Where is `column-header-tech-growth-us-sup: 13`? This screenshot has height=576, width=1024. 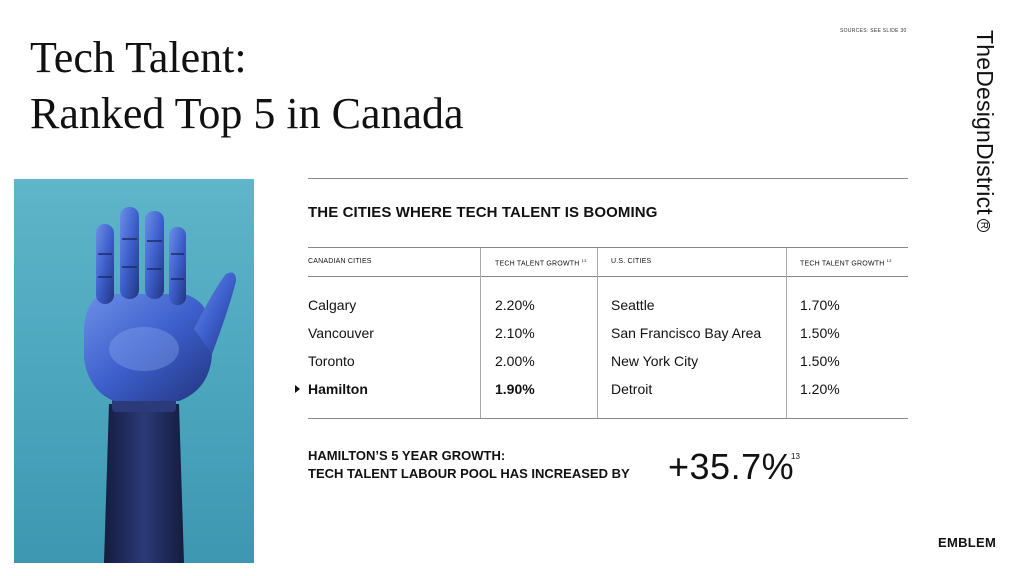
column-header-tech-growth-us-sup: 13 is located at coordinates (889, 260).